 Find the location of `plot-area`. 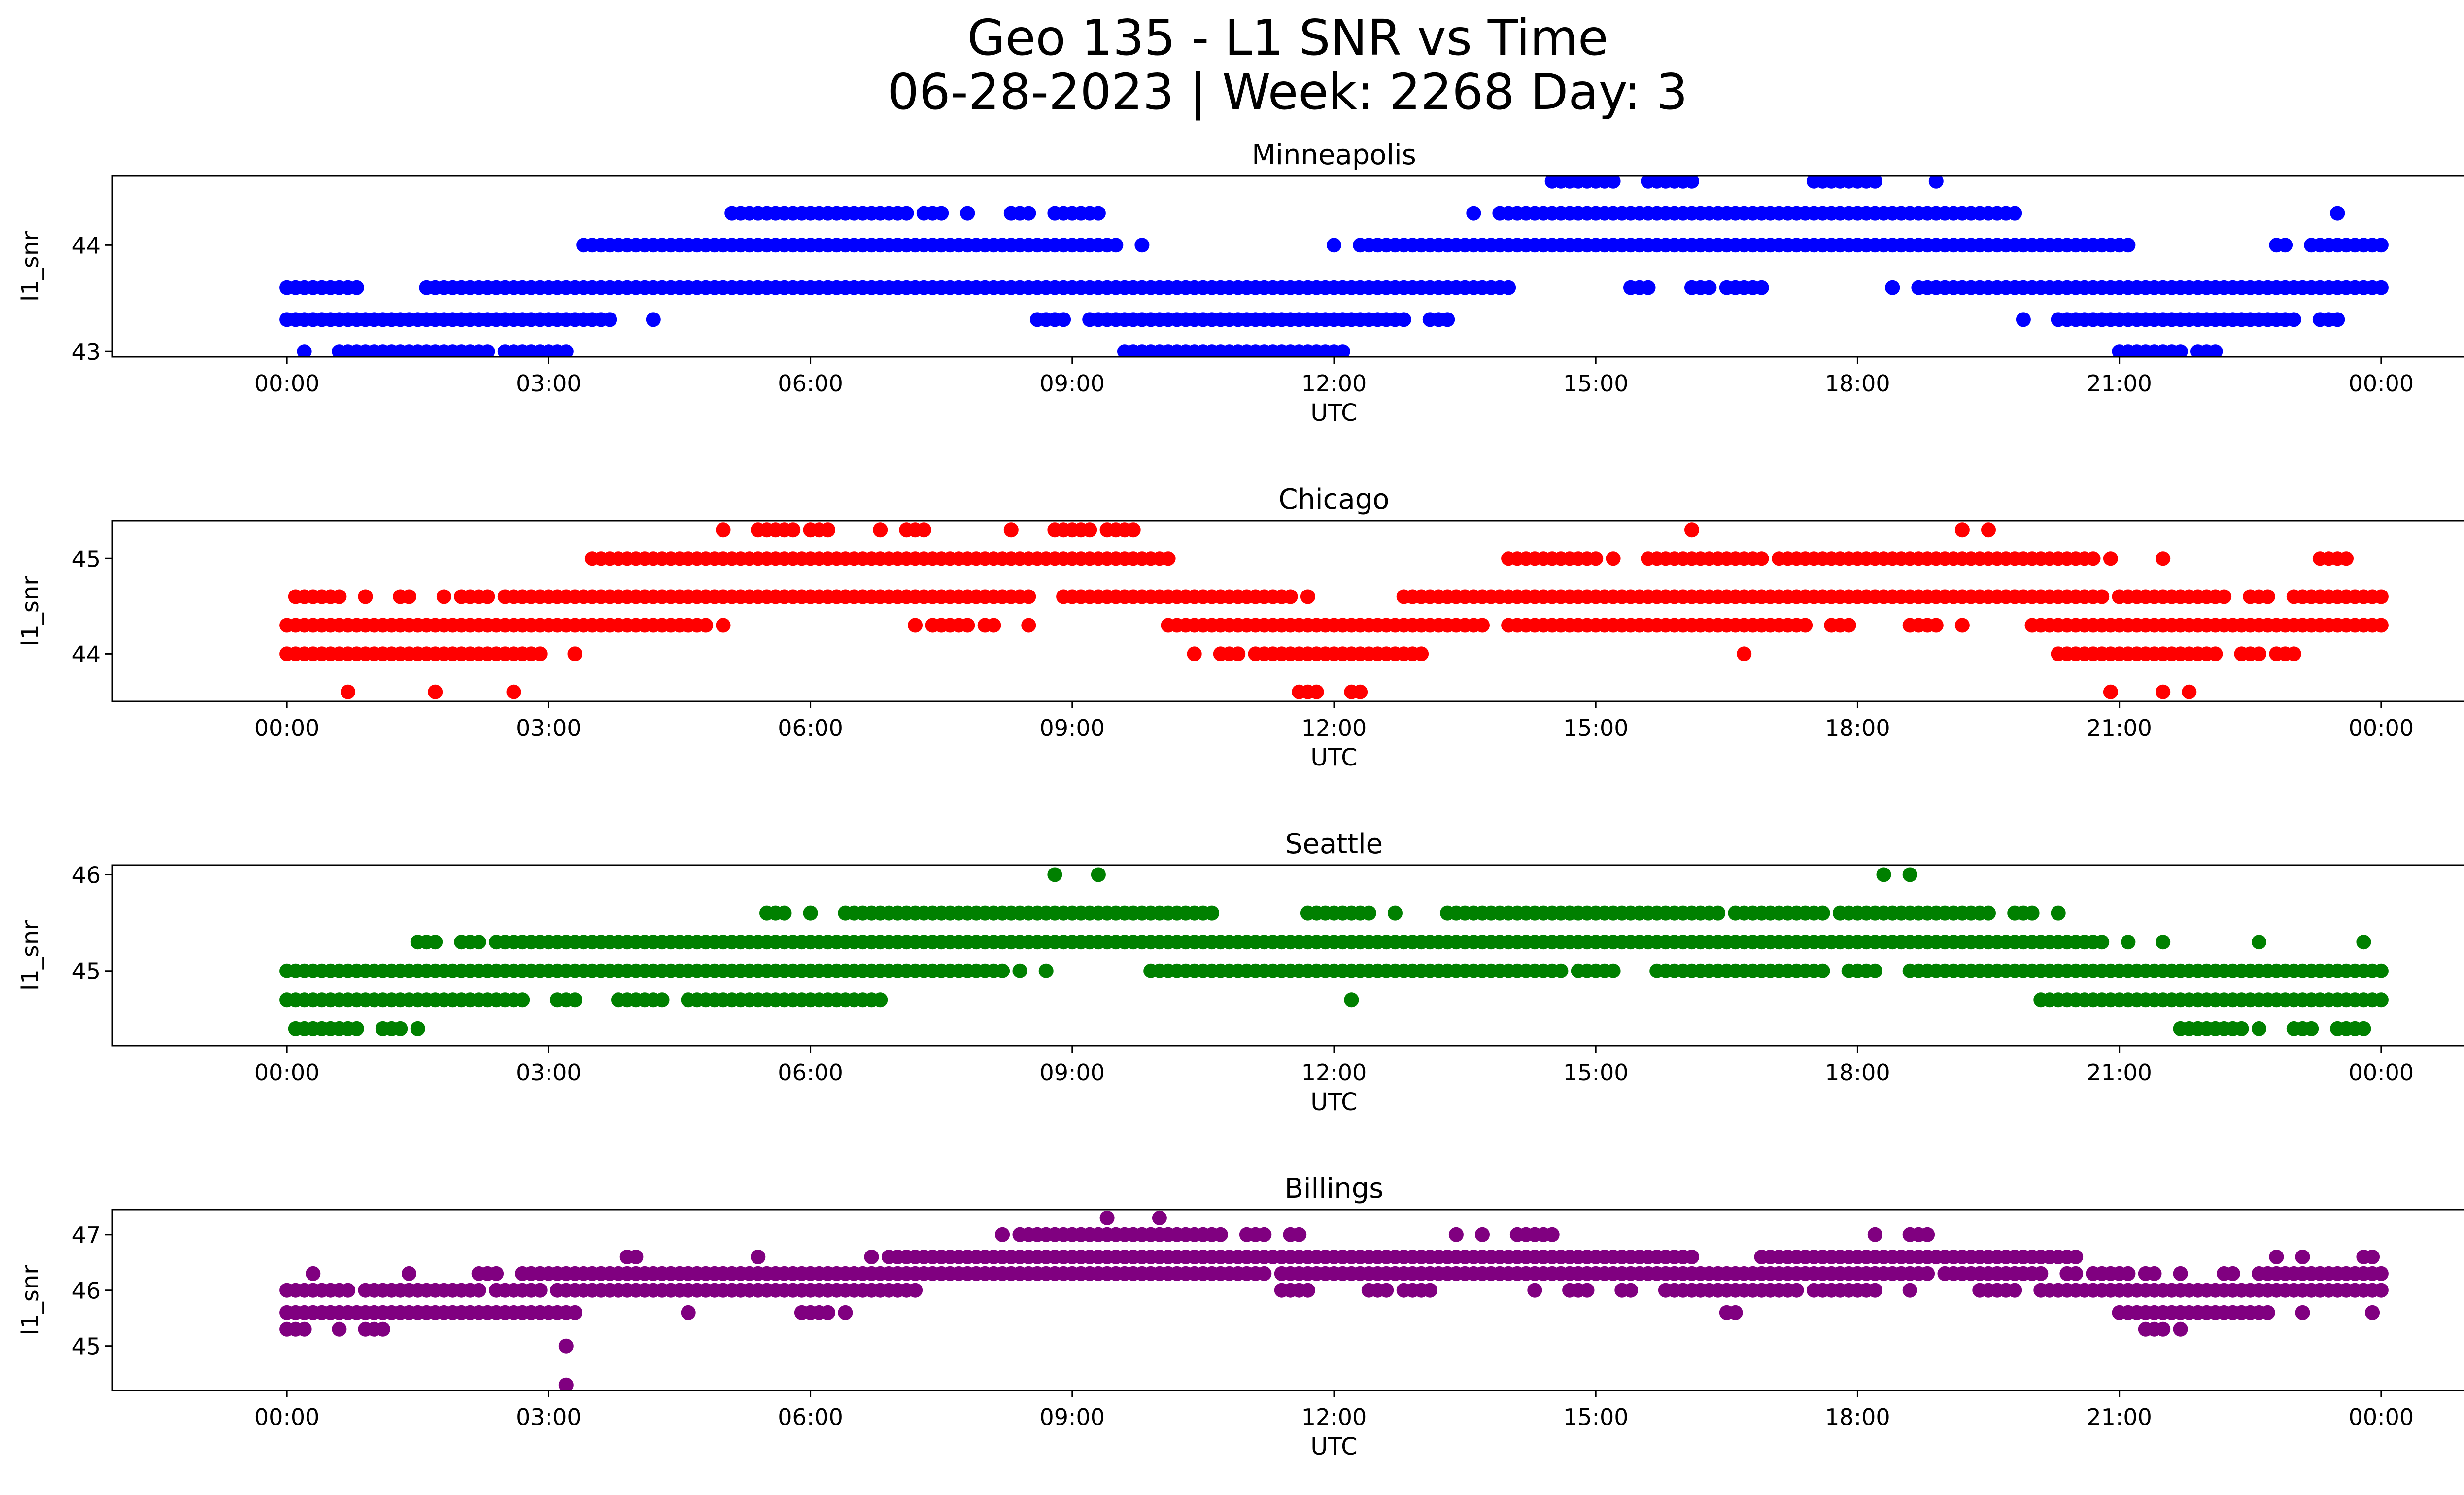

plot-area is located at coordinates (1288, 955).